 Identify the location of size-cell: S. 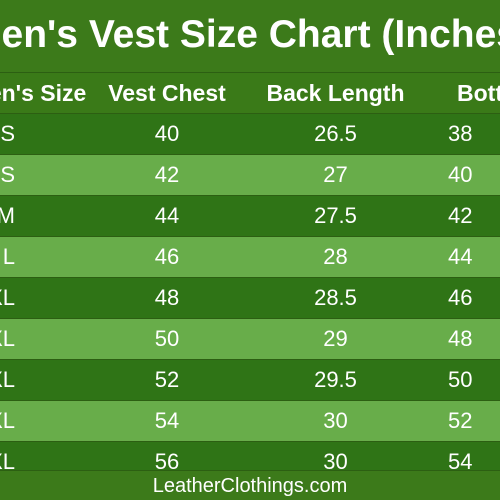
(7, 174).